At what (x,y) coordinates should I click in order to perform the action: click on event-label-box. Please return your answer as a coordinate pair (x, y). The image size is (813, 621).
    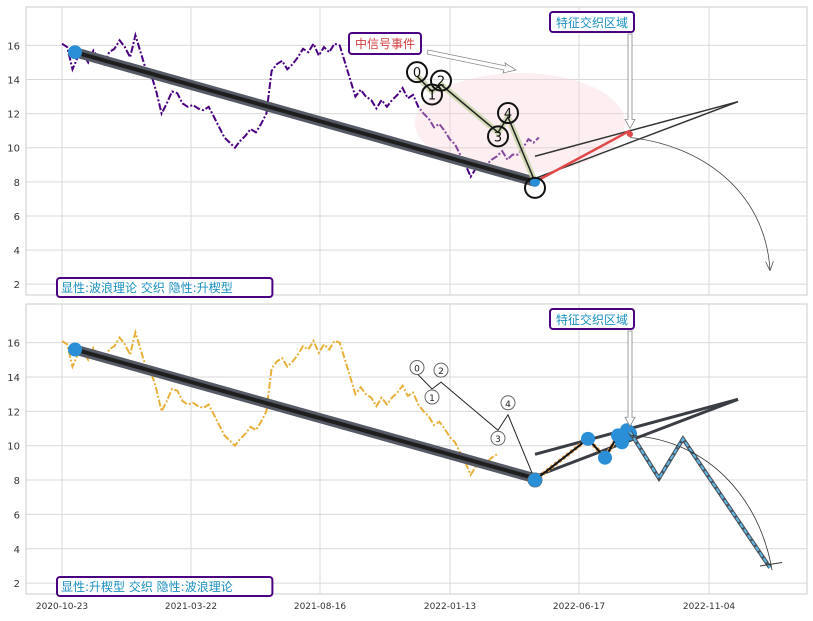
    Looking at the image, I should click on (385, 43).